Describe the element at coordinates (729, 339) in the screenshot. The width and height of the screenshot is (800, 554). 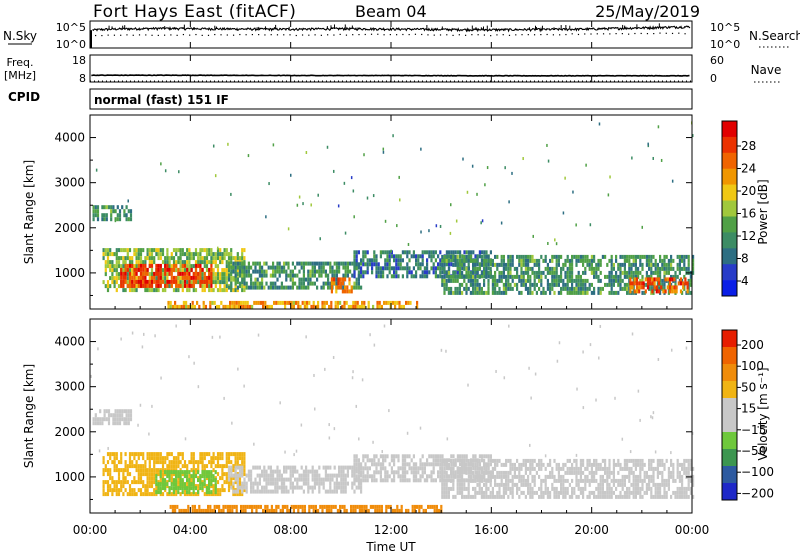
I see `colorbar-segment` at that location.